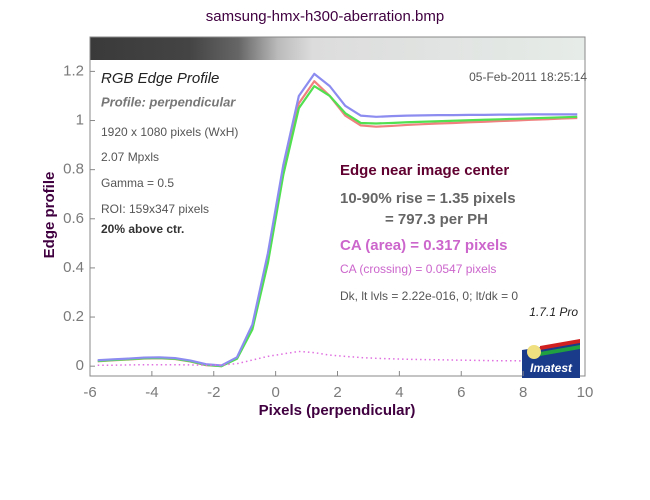 This screenshot has height=500, width=650. I want to click on x-tick-label: 2, so click(337, 392).